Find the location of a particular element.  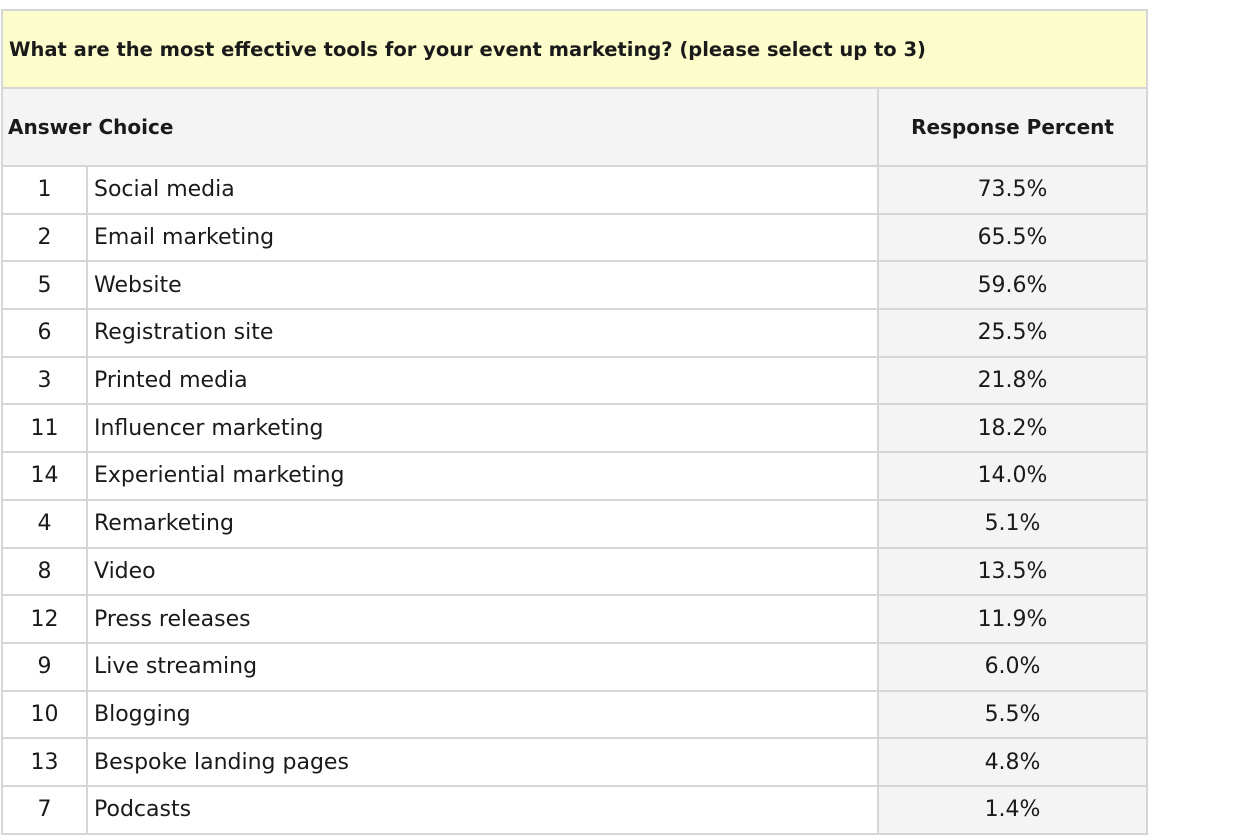

row-response-percent: 5.5% is located at coordinates (1012, 714).